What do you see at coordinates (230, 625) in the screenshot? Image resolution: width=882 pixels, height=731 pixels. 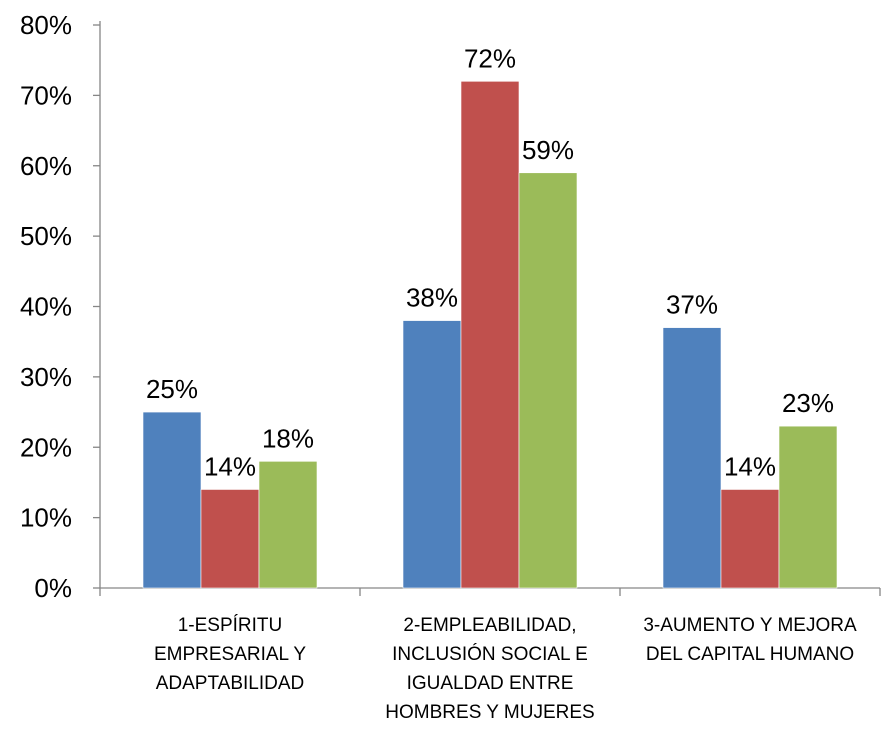 I see `category-label: 1-ESPÍRITU` at bounding box center [230, 625].